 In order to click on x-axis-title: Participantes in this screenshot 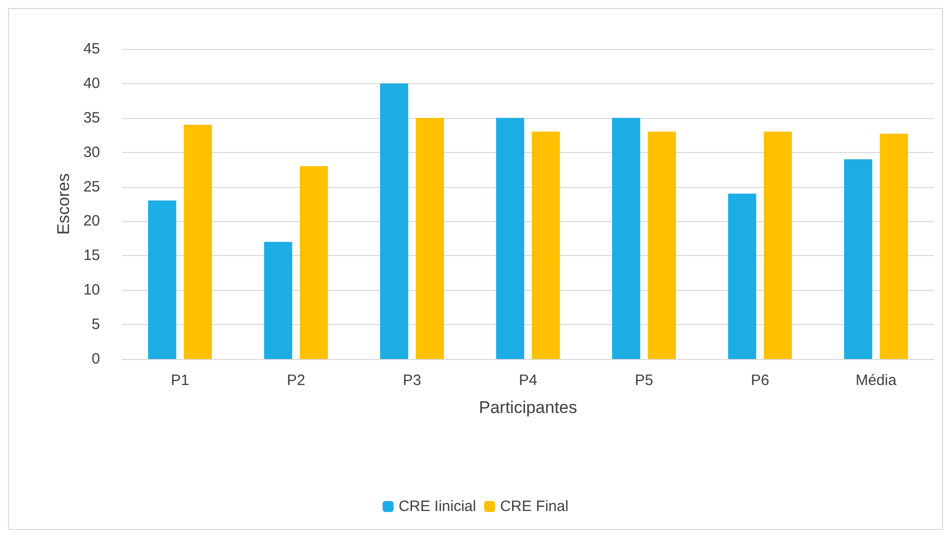, I will do `click(528, 407)`.